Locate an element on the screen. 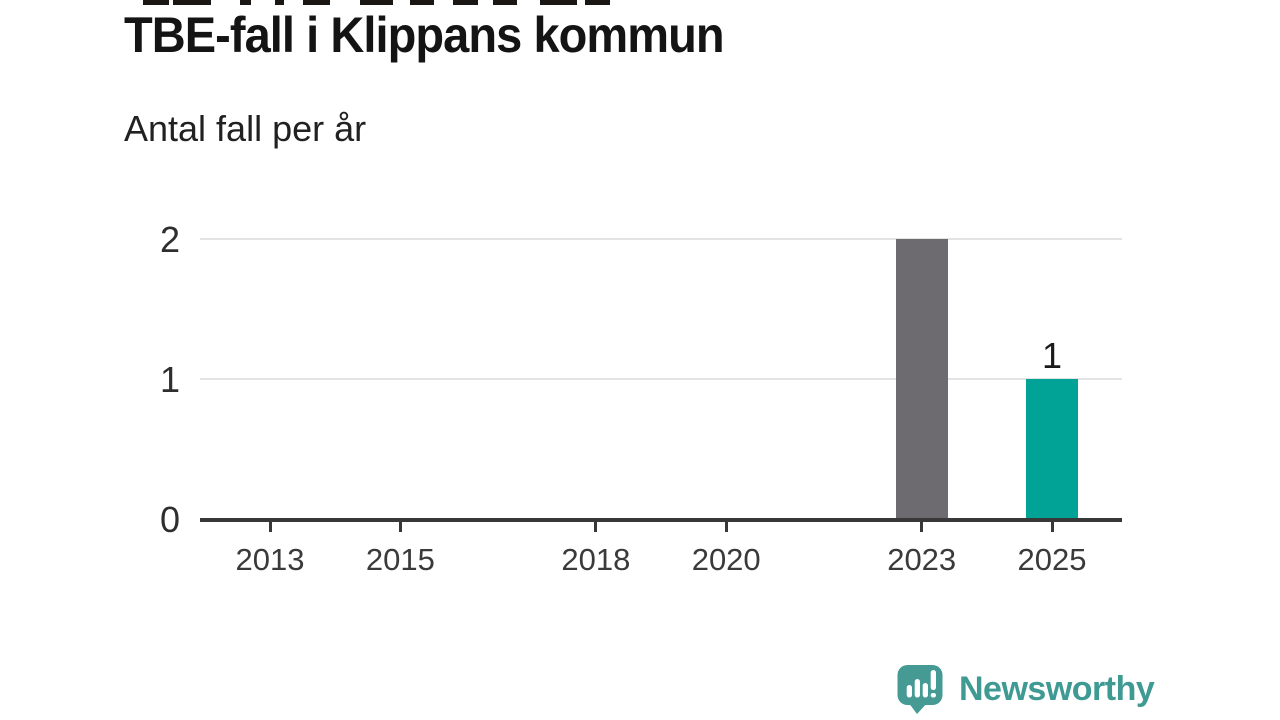 This screenshot has width=1280, height=720. chart-title: TBE-fall i Klippans kommun is located at coordinates (424, 35).